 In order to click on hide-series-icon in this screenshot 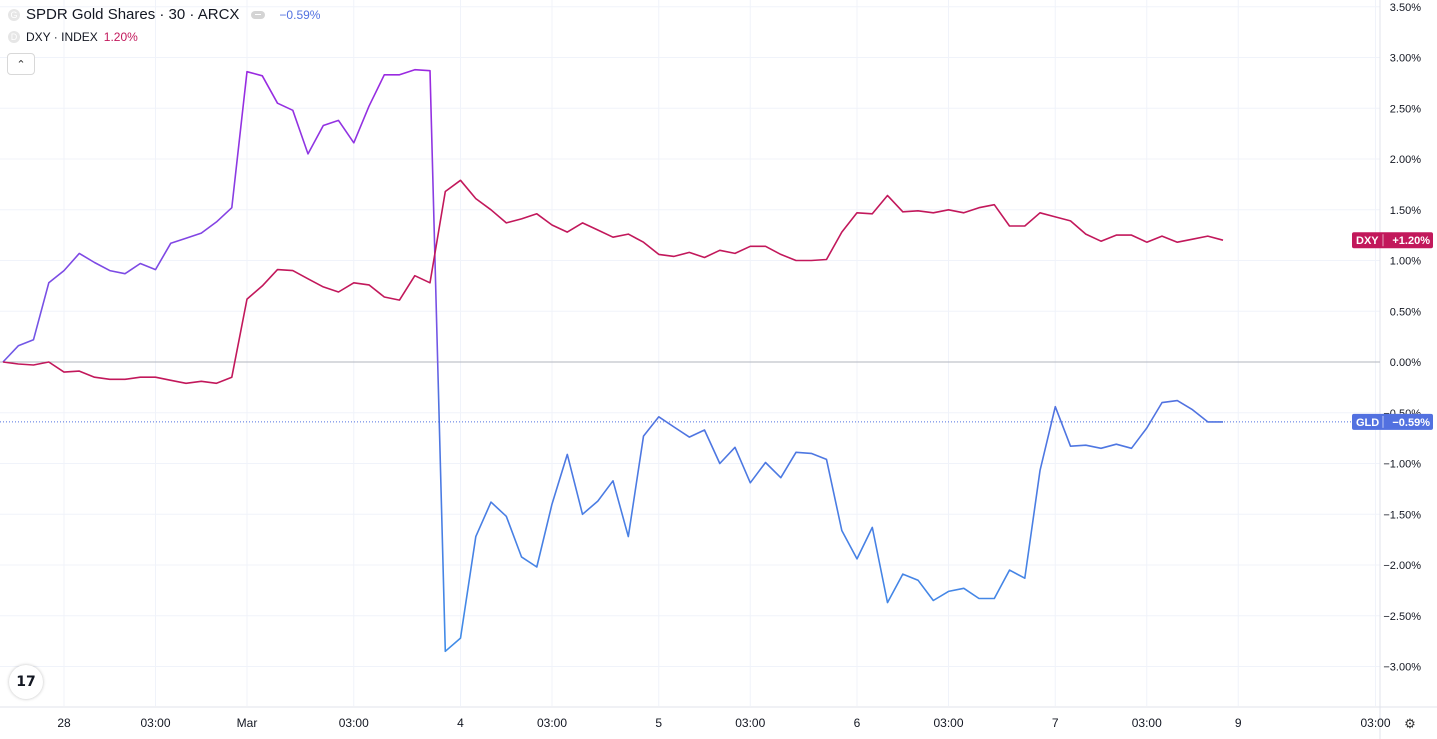, I will do `click(258, 14)`.